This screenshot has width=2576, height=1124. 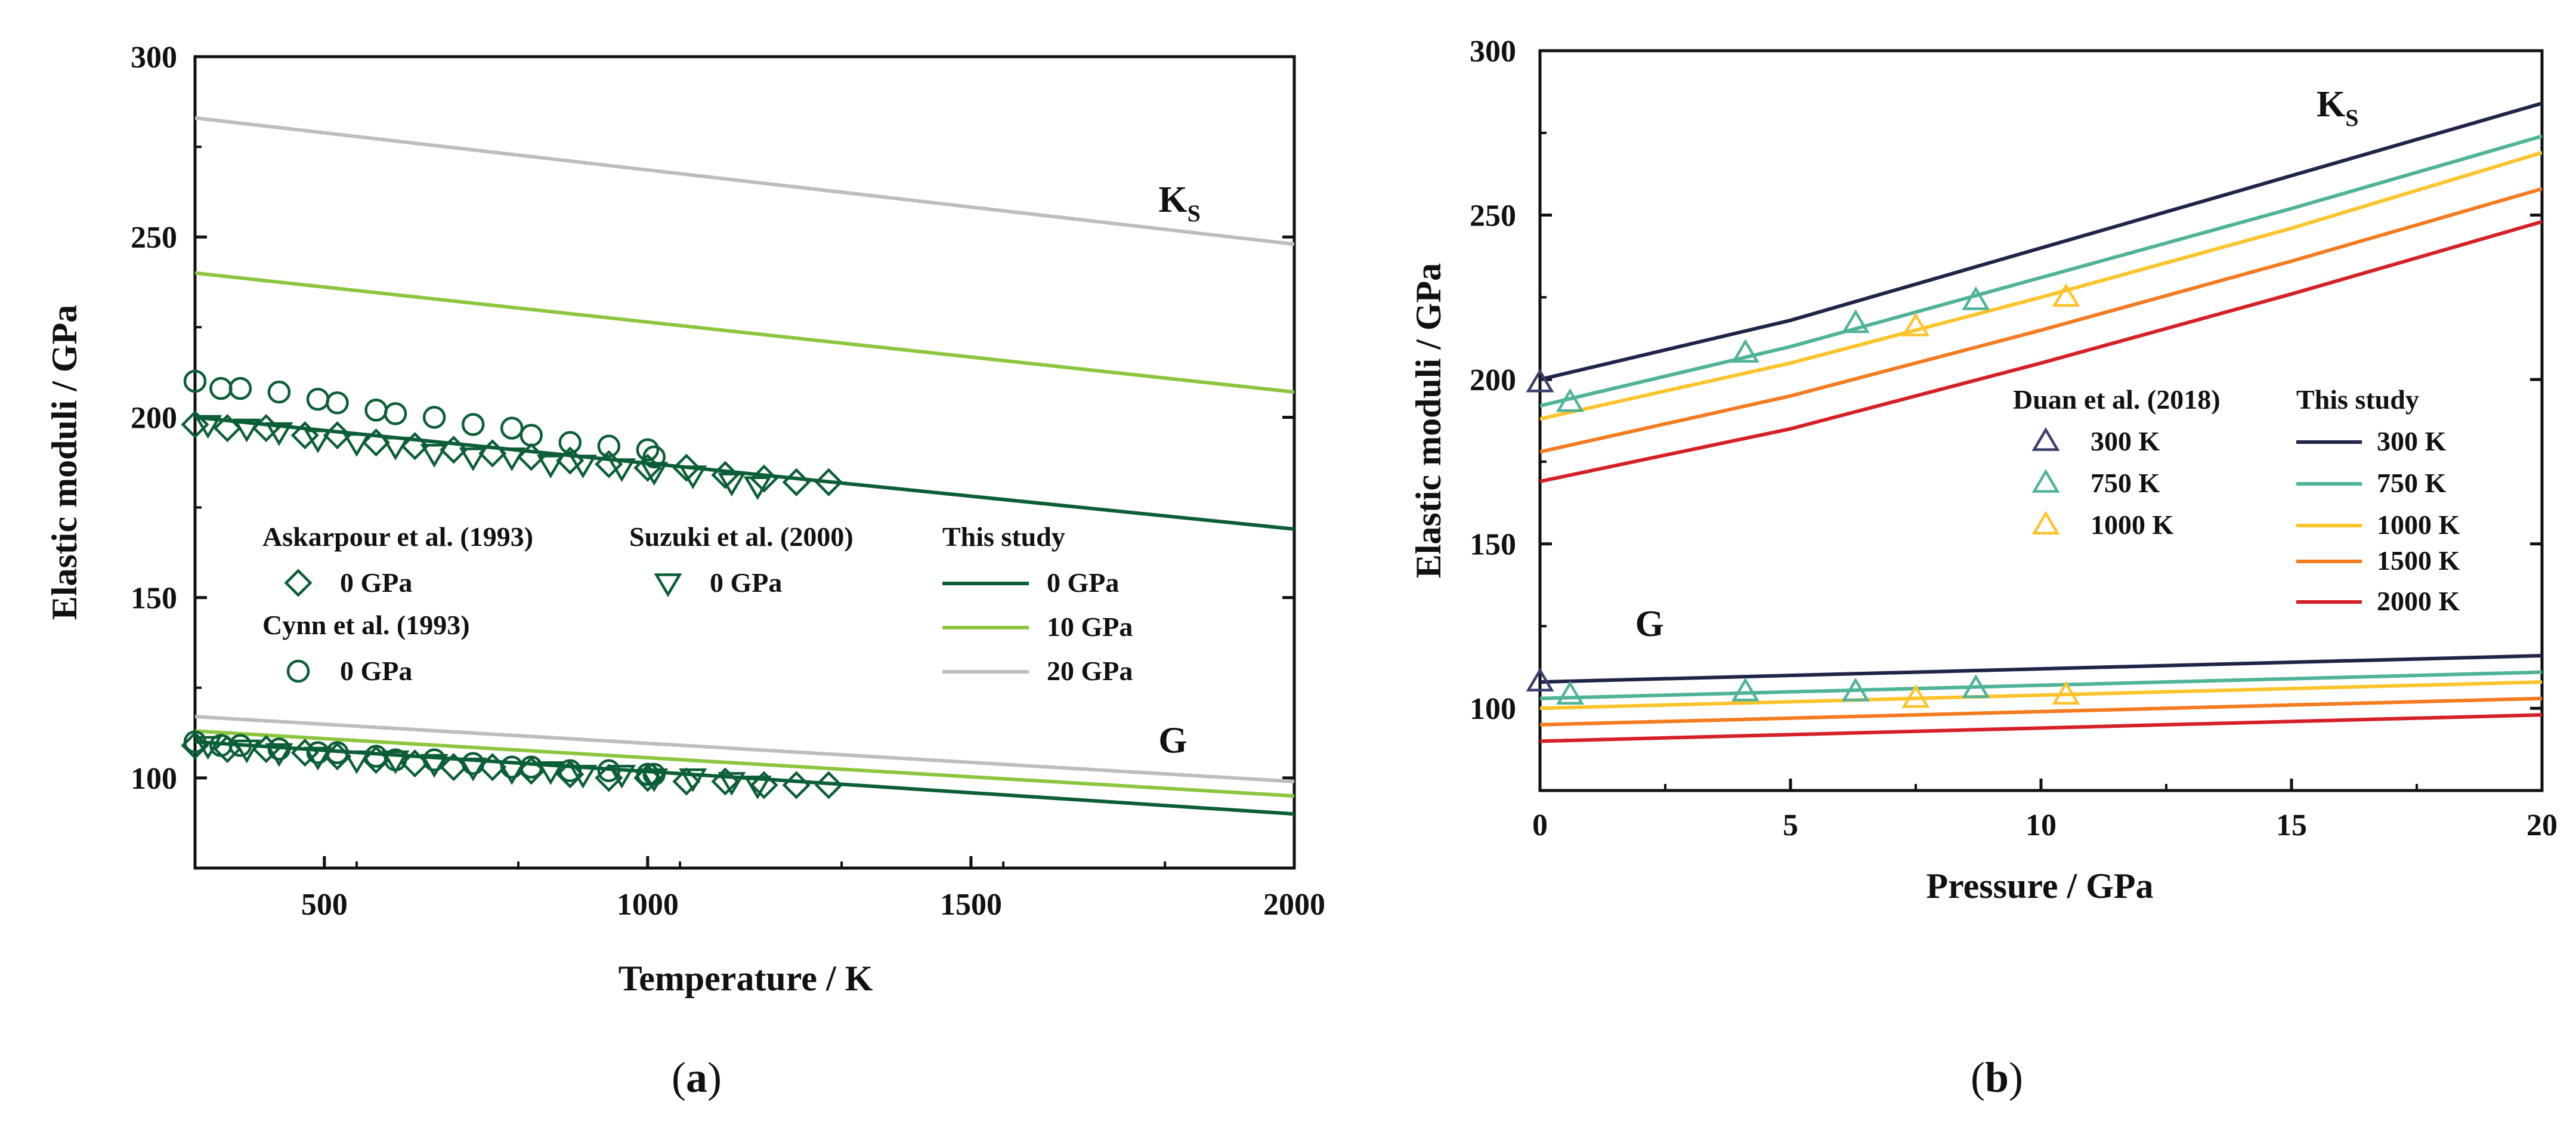 I want to click on legend-title: Askarpour et al. (1993), so click(x=397, y=536).